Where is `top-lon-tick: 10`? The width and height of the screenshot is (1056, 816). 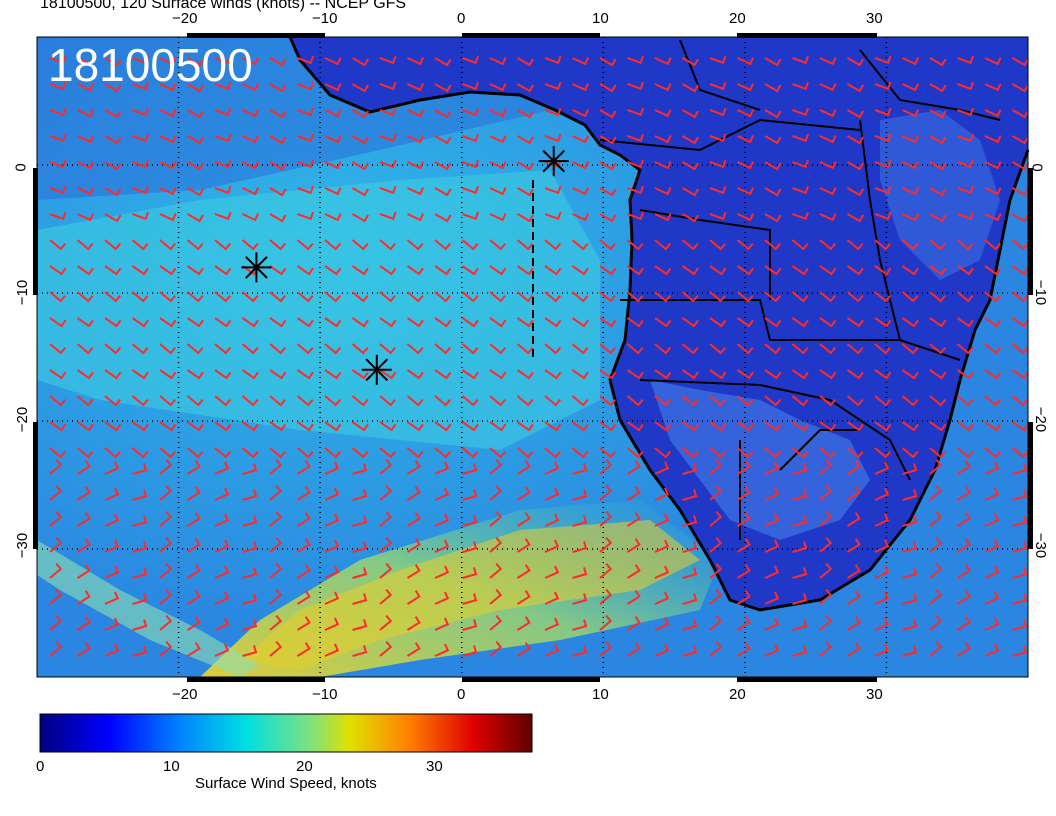 top-lon-tick: 10 is located at coordinates (600, 18).